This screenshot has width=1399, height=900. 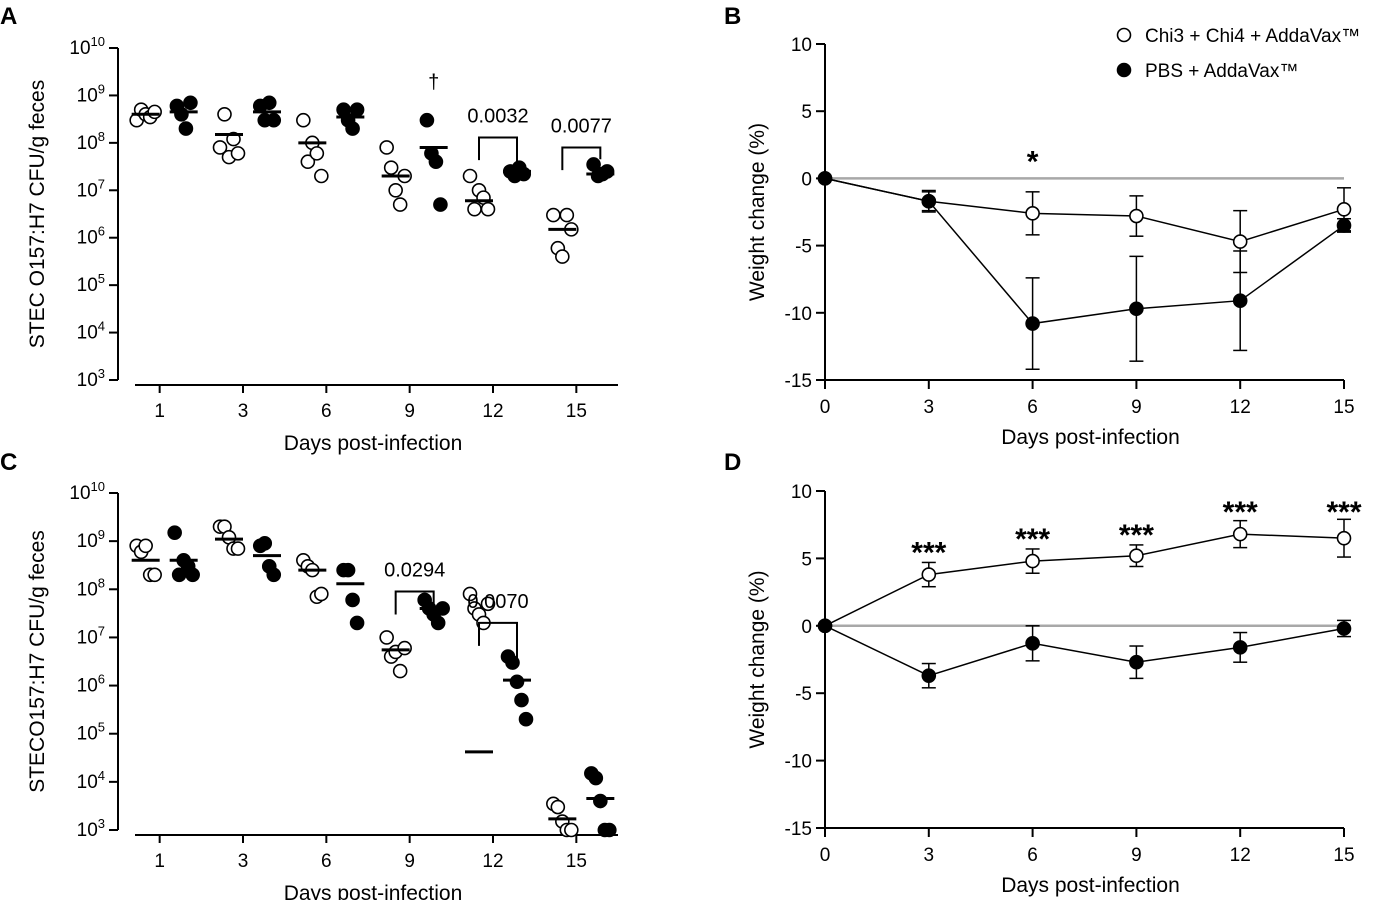 What do you see at coordinates (806, 179) in the screenshot?
I see `y-tick-label: 0` at bounding box center [806, 179].